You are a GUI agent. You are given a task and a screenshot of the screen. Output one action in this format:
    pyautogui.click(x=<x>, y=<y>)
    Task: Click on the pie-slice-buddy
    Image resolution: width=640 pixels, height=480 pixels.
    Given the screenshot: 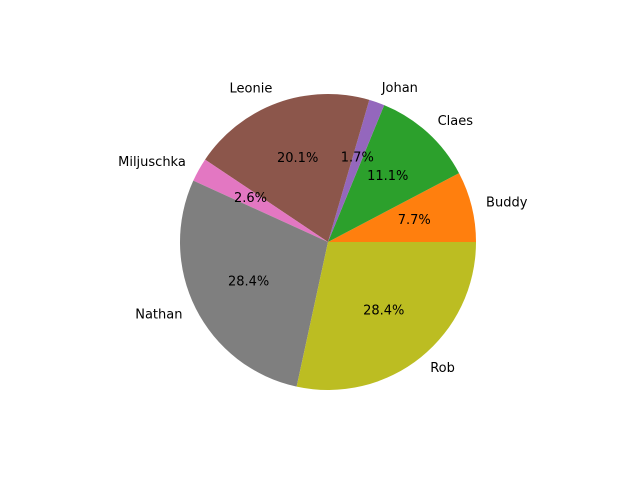 What is the action you would take?
    pyautogui.click(x=402, y=207)
    